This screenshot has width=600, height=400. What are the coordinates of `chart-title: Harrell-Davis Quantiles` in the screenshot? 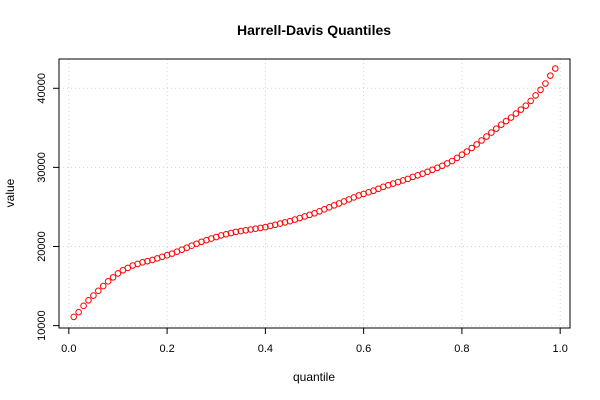 It's located at (314, 30).